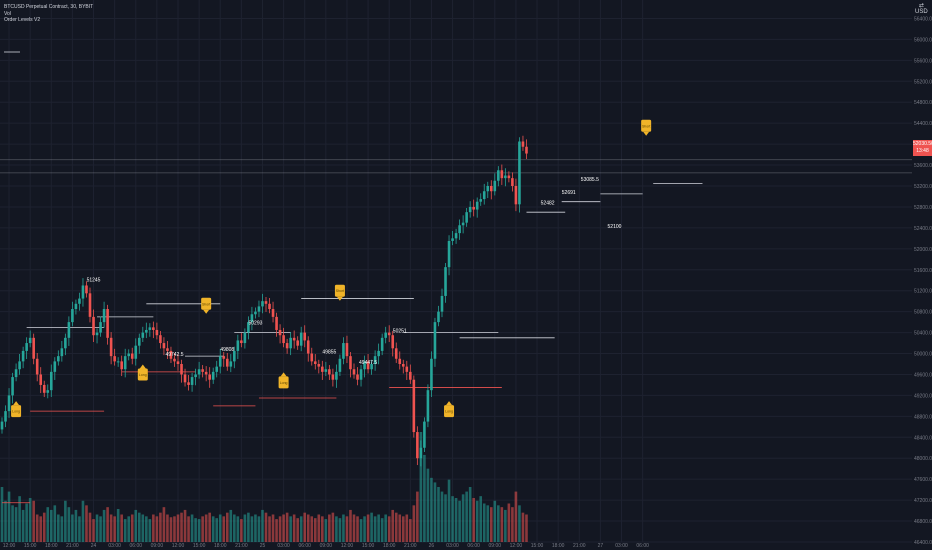 The image size is (932, 550). Describe the element at coordinates (923, 61) in the screenshot. I see `y-tick-label: 55600.0` at that location.